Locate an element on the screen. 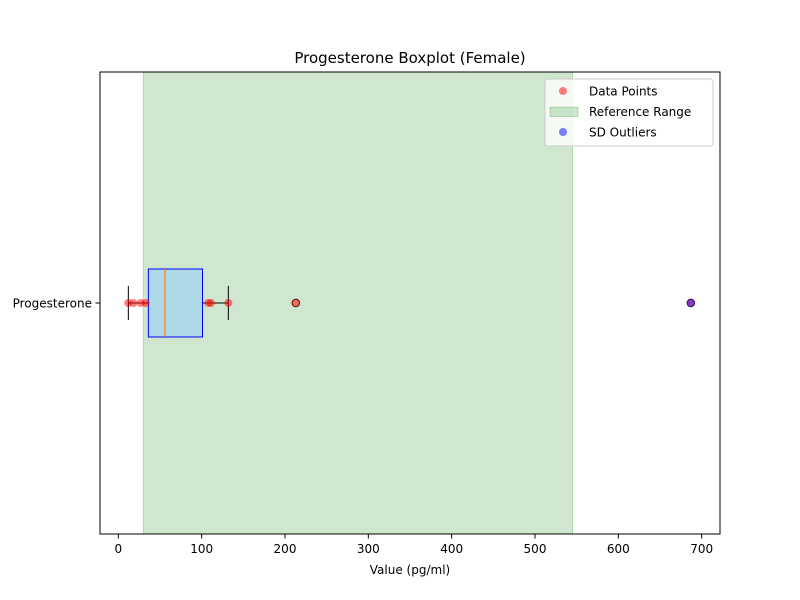 The image size is (800, 600). legend-label: Reference Range is located at coordinates (640, 112).